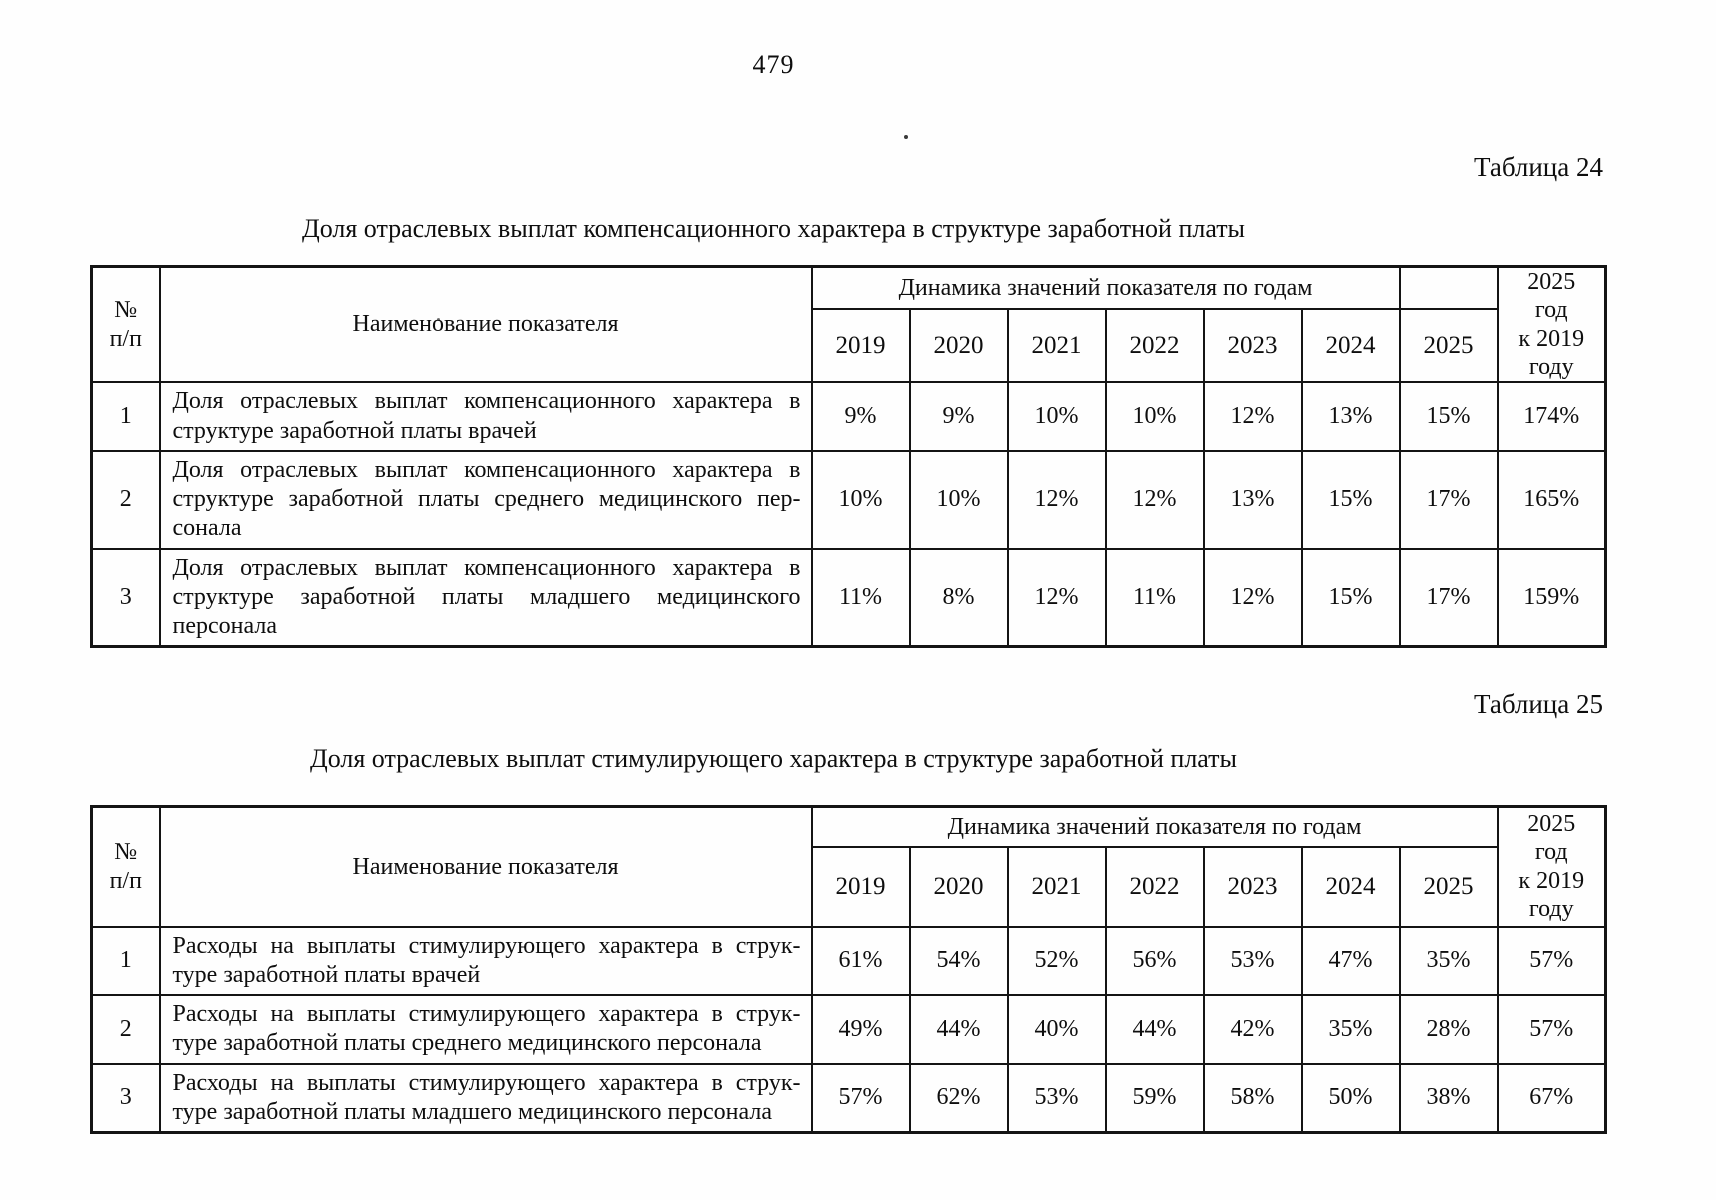  What do you see at coordinates (1056, 961) in the screenshot?
I see `value-cell: 52%` at bounding box center [1056, 961].